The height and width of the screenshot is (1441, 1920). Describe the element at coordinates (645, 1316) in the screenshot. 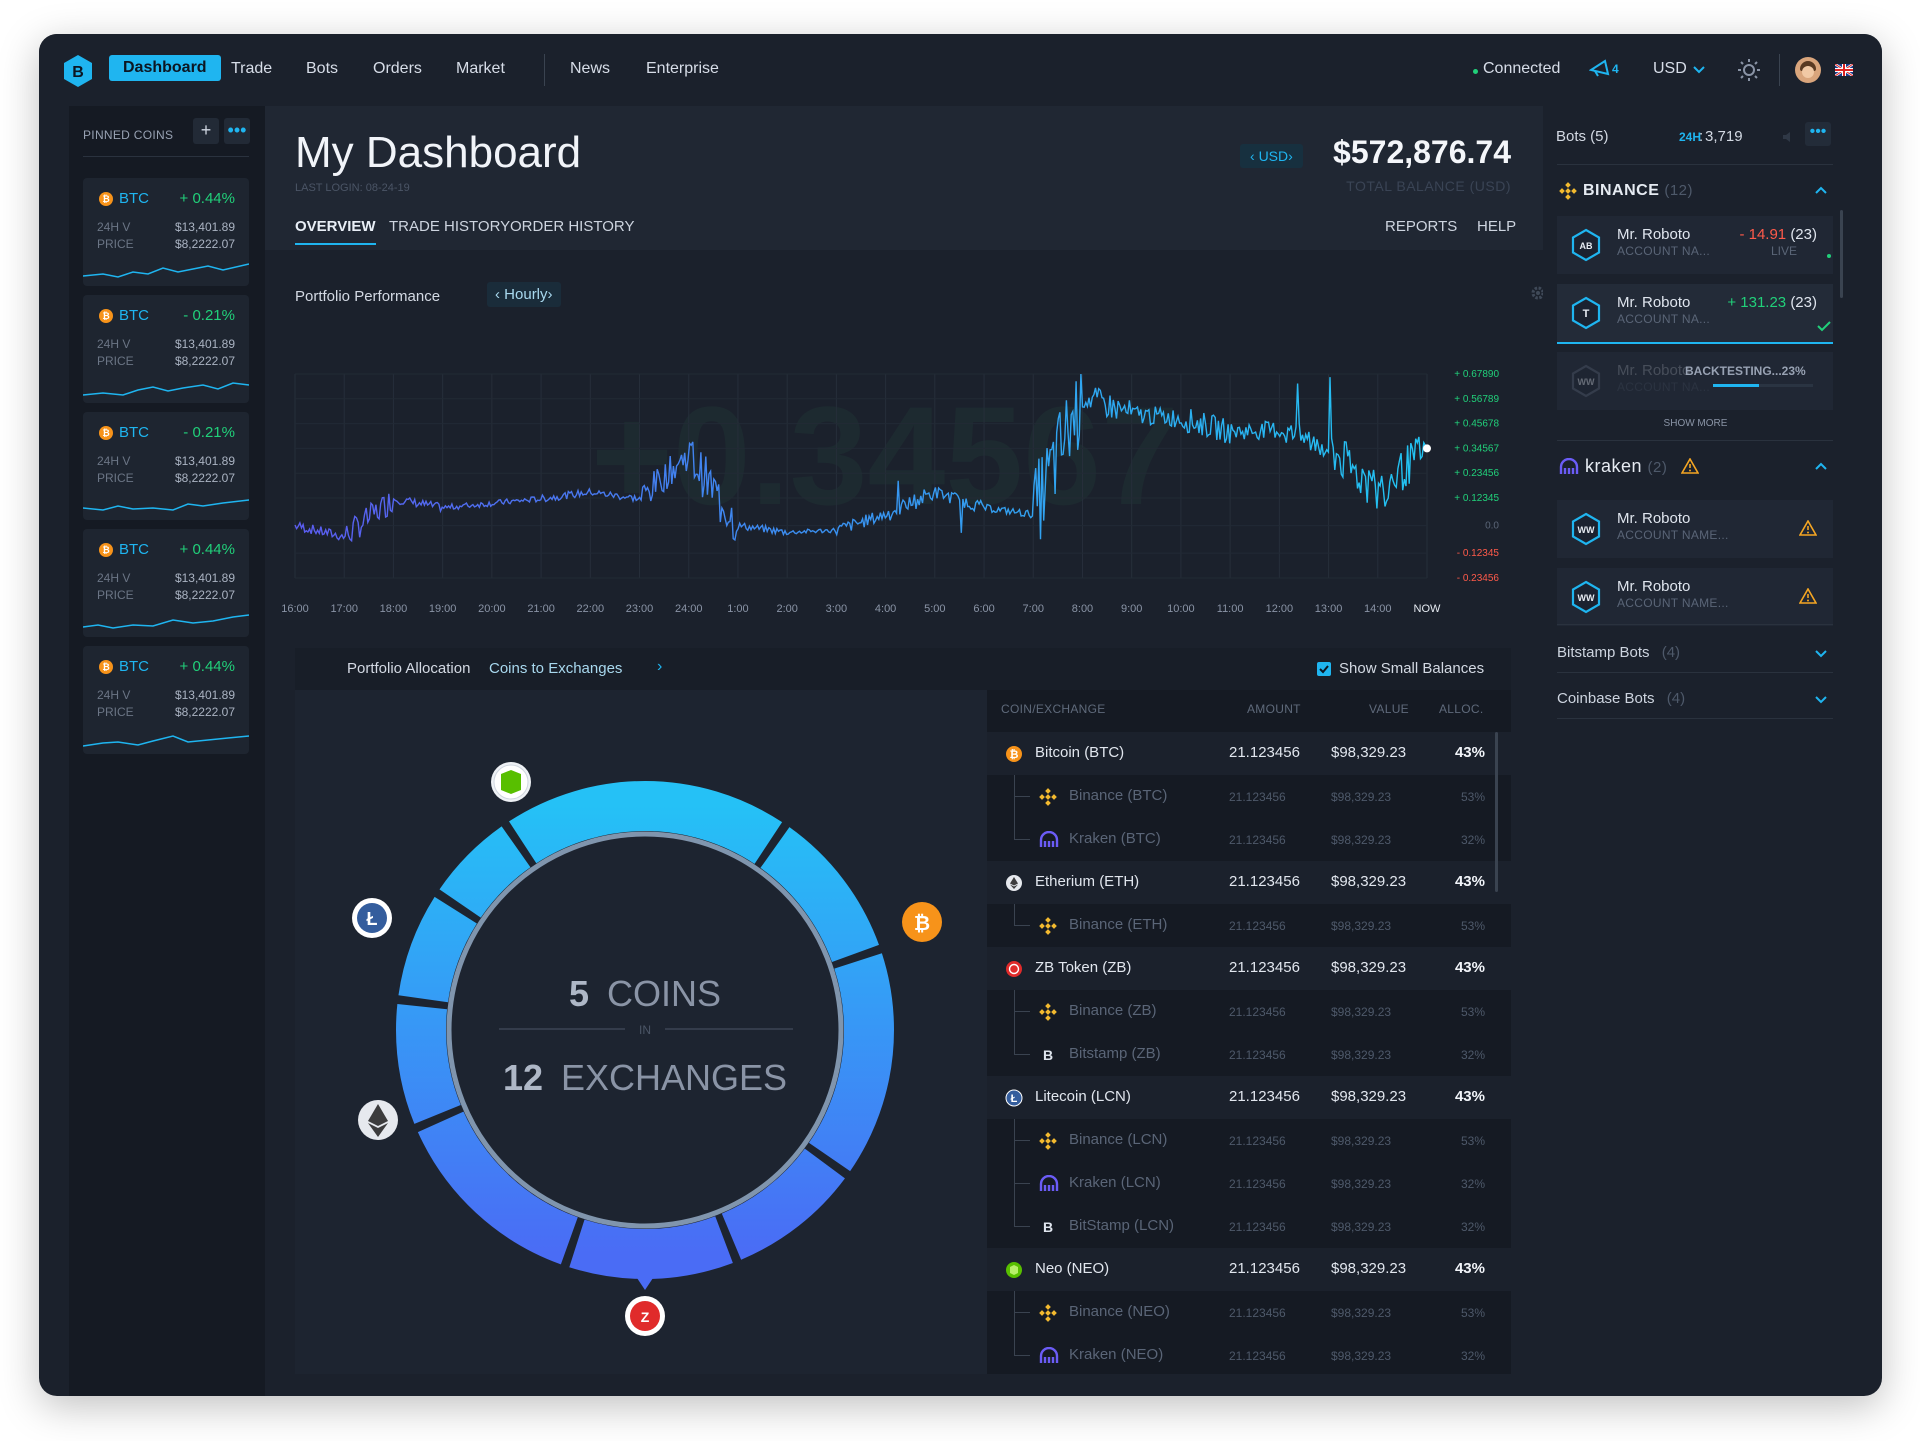

I see `zb-token-coin-icon: Z` at that location.